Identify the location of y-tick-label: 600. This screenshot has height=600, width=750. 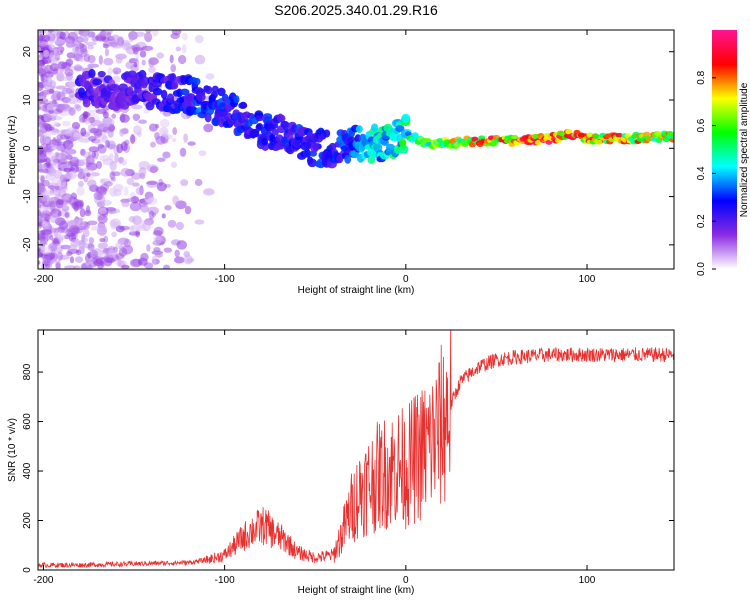
(27, 421).